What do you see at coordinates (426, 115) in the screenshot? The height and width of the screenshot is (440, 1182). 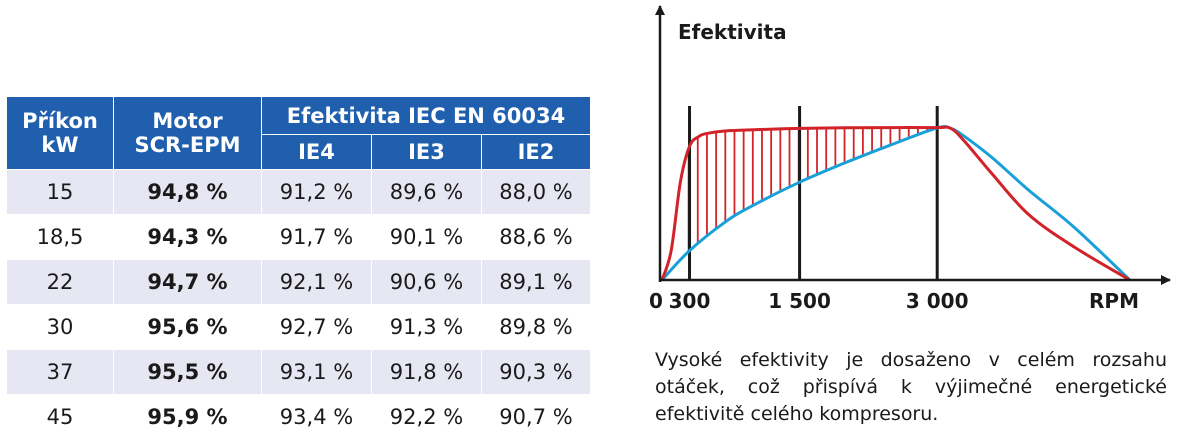 I see `header-efficiency: Efektivita IEC EN 60034` at bounding box center [426, 115].